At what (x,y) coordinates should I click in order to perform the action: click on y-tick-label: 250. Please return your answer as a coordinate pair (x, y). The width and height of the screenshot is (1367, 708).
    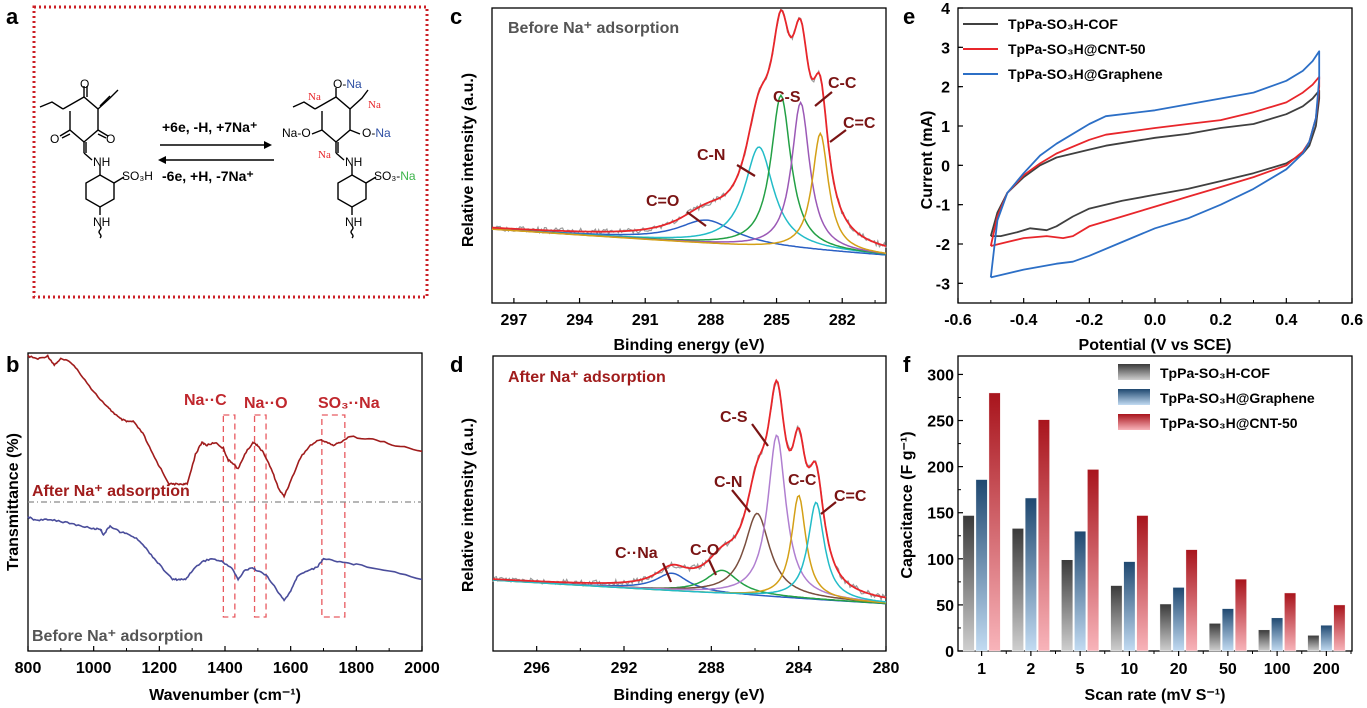
    Looking at the image, I should click on (940, 422).